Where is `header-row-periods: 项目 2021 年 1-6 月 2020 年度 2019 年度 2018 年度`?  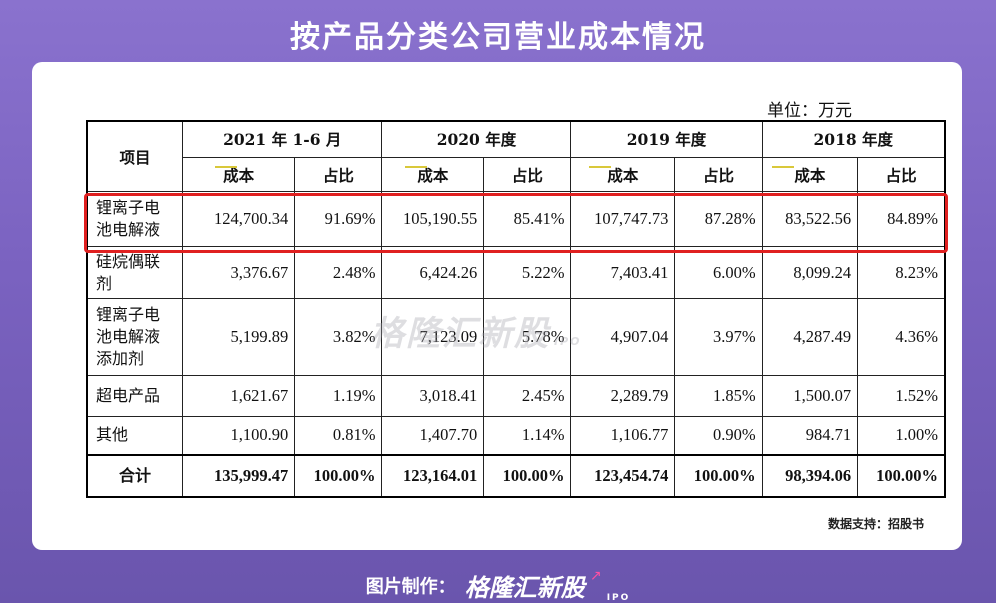
header-row-periods: 项目 2021 年 1-6 月 2020 年度 2019 年度 2018 年度 is located at coordinates (516, 156).